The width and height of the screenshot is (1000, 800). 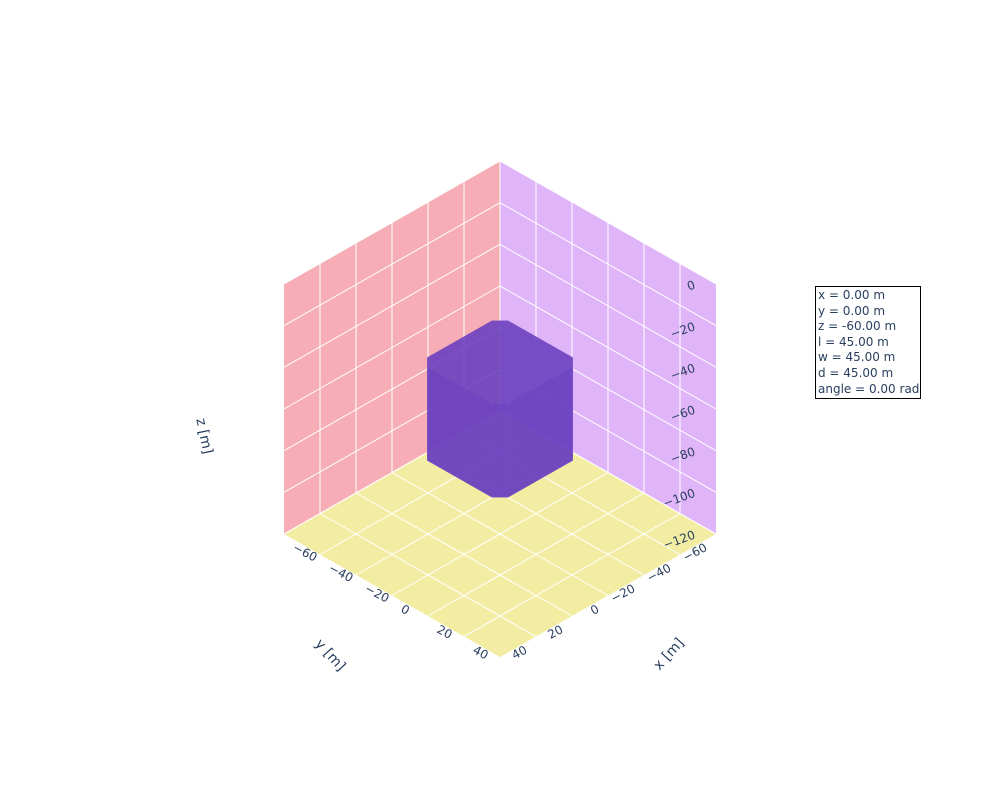 I want to click on x-tick-label: 20, so click(x=445, y=632).